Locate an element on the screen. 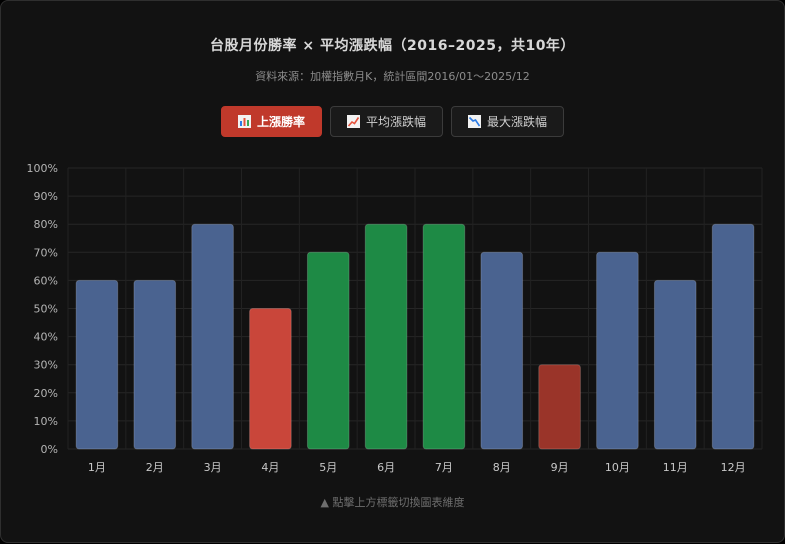 The image size is (785, 544). x-tick-label: 12月 is located at coordinates (733, 467).